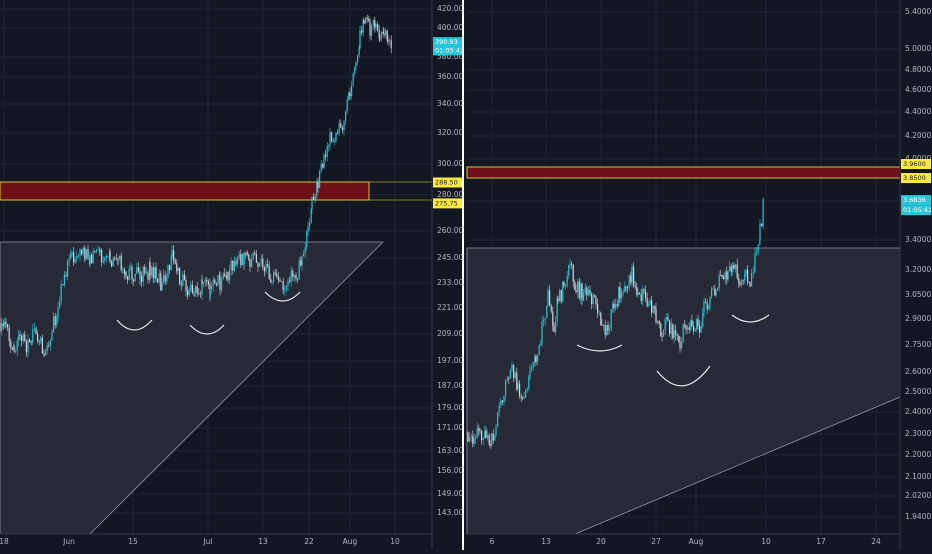  Describe the element at coordinates (683, 172) in the screenshot. I see `right-resistance-zone` at that location.